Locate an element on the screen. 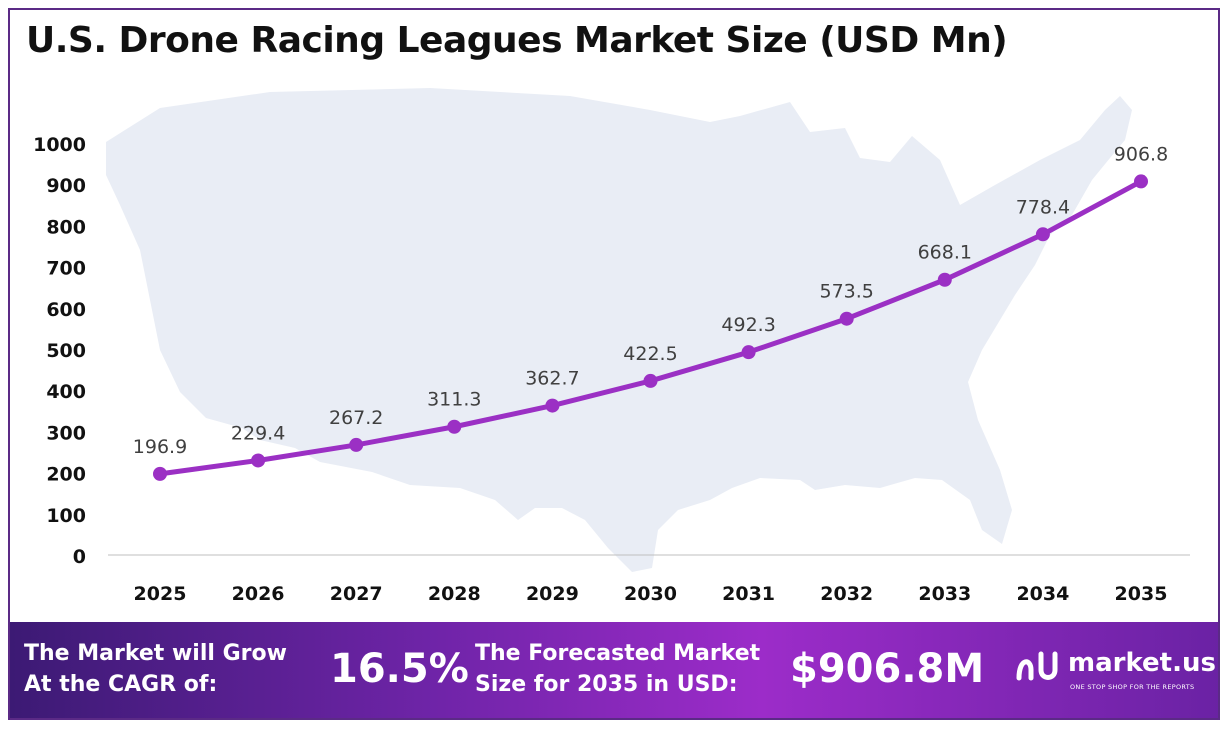 Image resolution: width=1228 pixels, height=731 pixels. y-tick-label: 900 is located at coordinates (66, 186).